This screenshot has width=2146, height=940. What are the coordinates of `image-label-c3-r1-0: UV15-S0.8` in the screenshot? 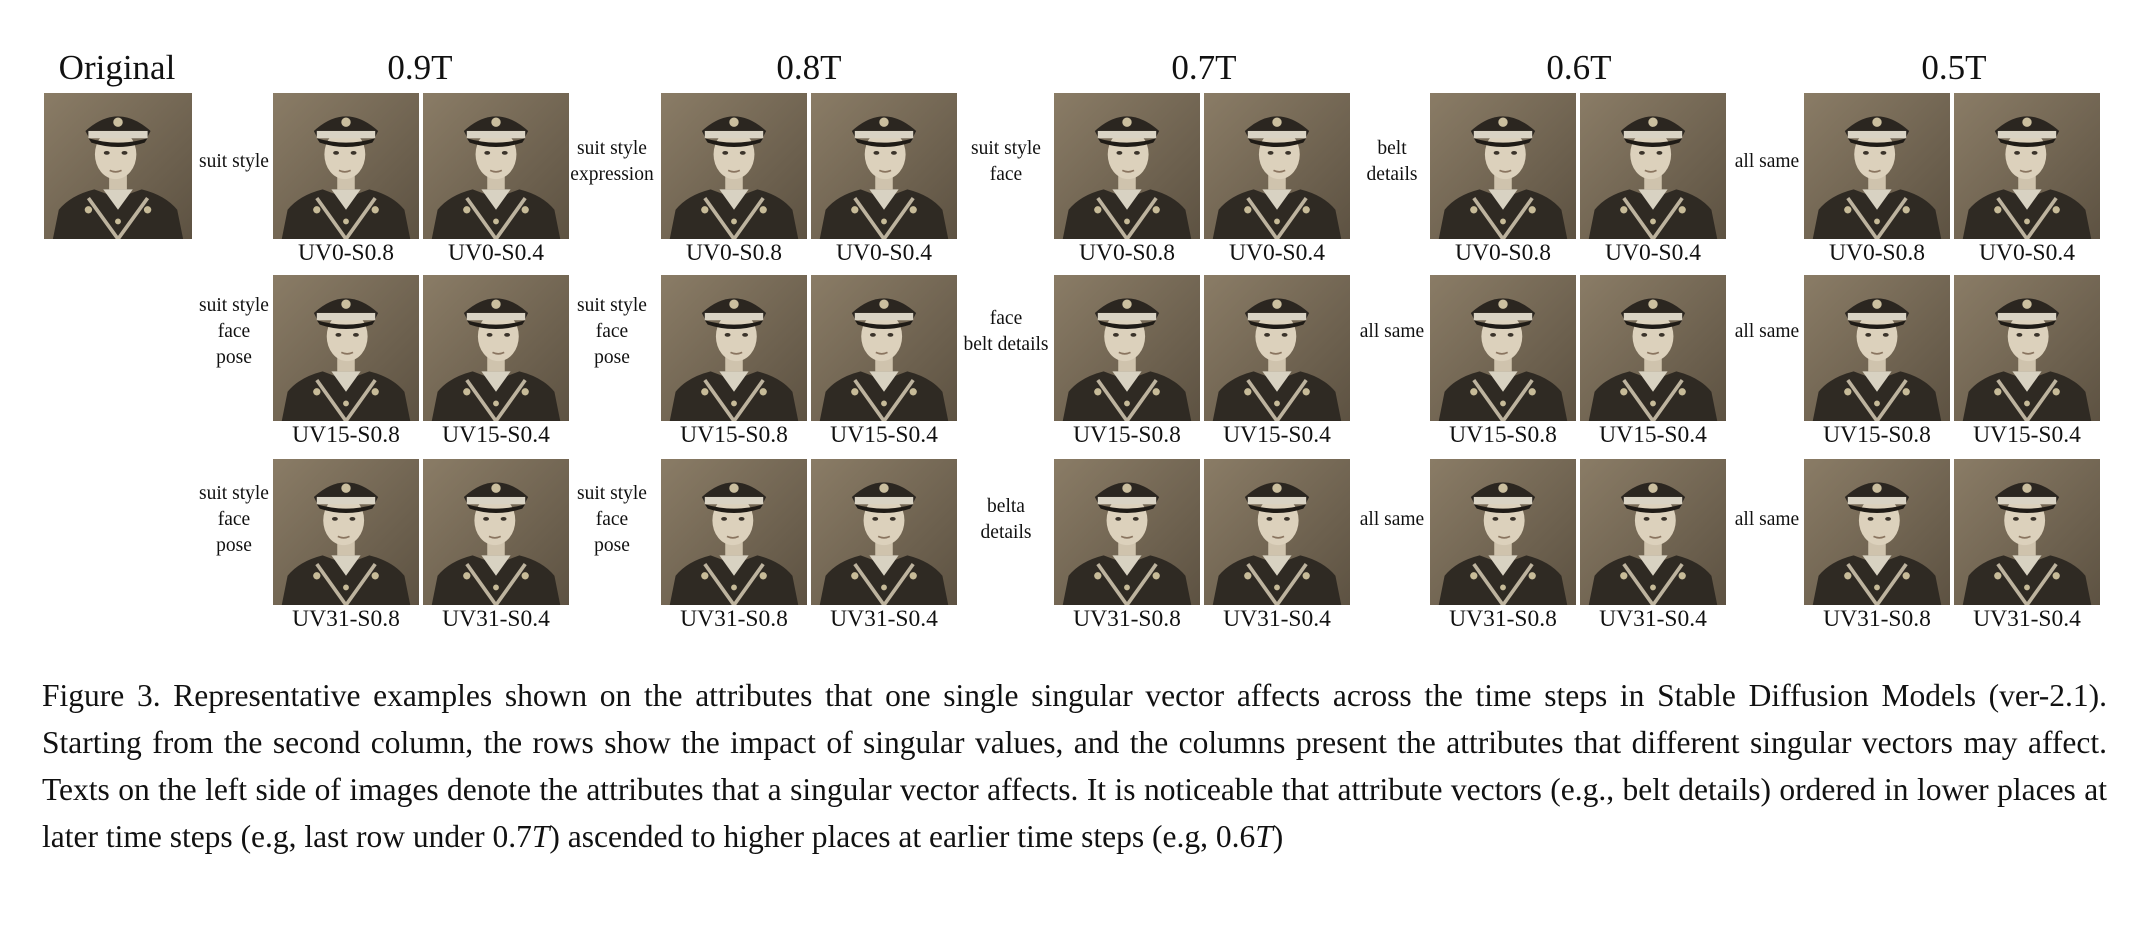 It's located at (1503, 435).